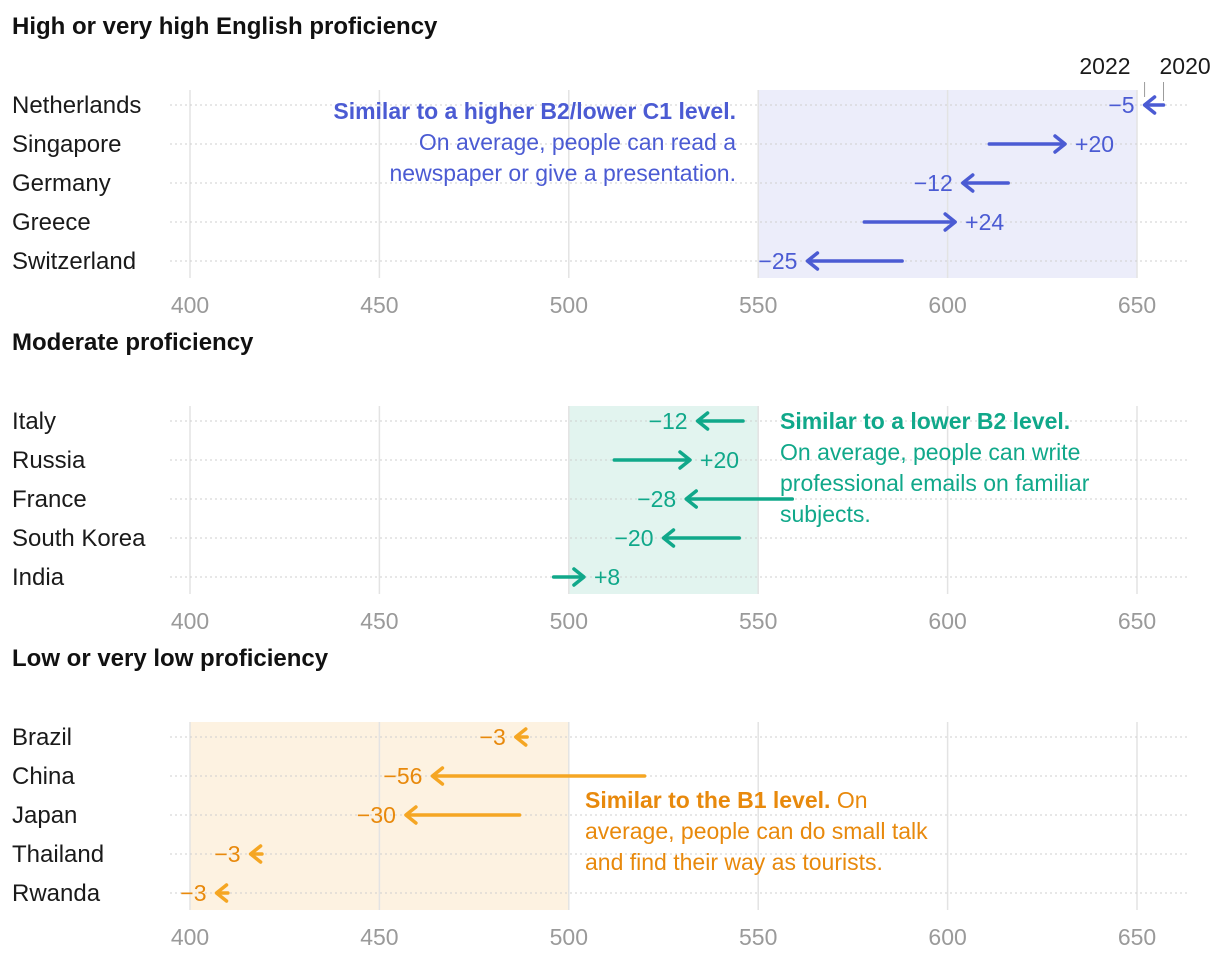 Image resolution: width=1220 pixels, height=958 pixels. I want to click on country-label: South Korea, so click(79, 538).